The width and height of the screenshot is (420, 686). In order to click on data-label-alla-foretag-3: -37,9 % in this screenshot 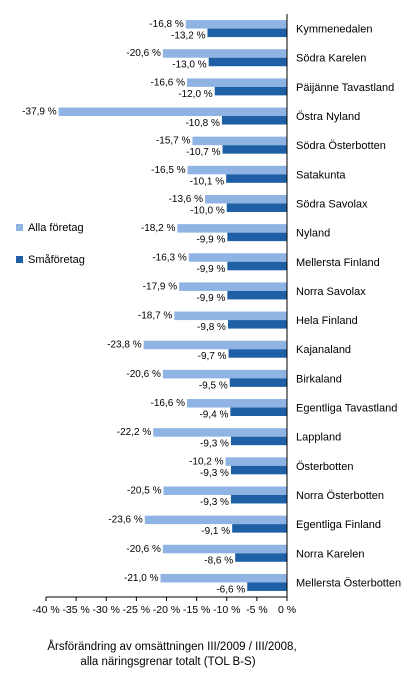, I will do `click(39, 112)`.